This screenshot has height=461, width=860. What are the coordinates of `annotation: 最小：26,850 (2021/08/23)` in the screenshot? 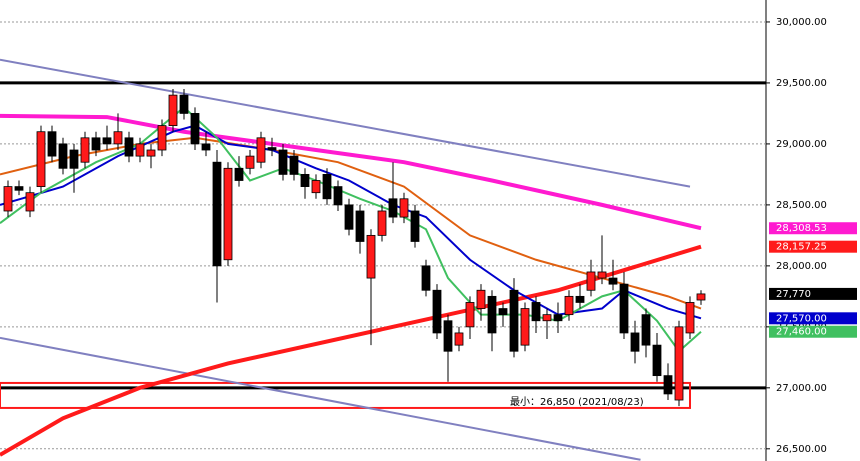 It's located at (577, 402).